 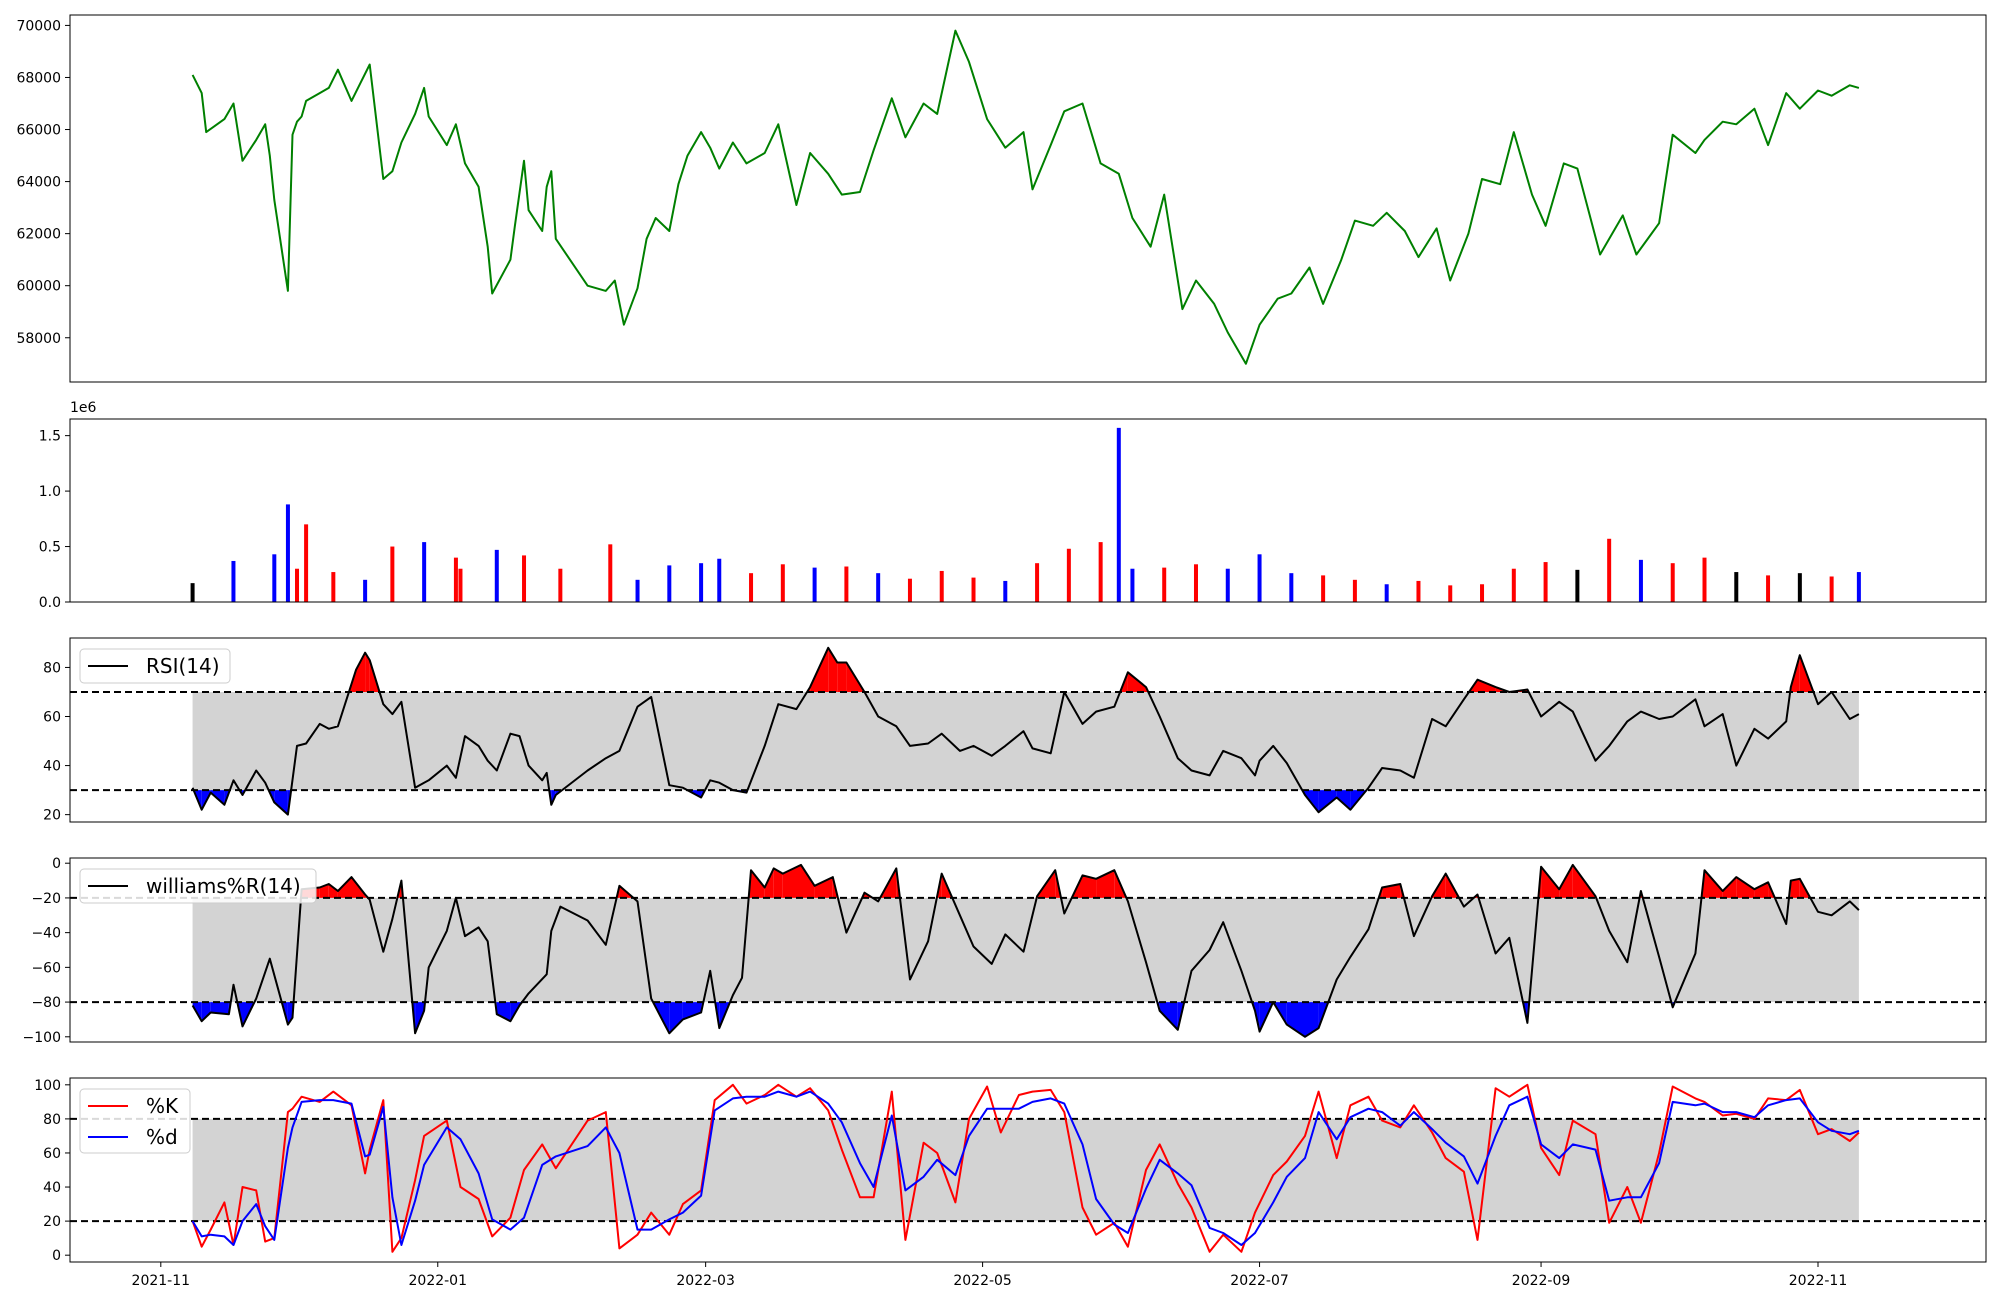 What do you see at coordinates (38, 339) in the screenshot?
I see `y-tick-label: 58000` at bounding box center [38, 339].